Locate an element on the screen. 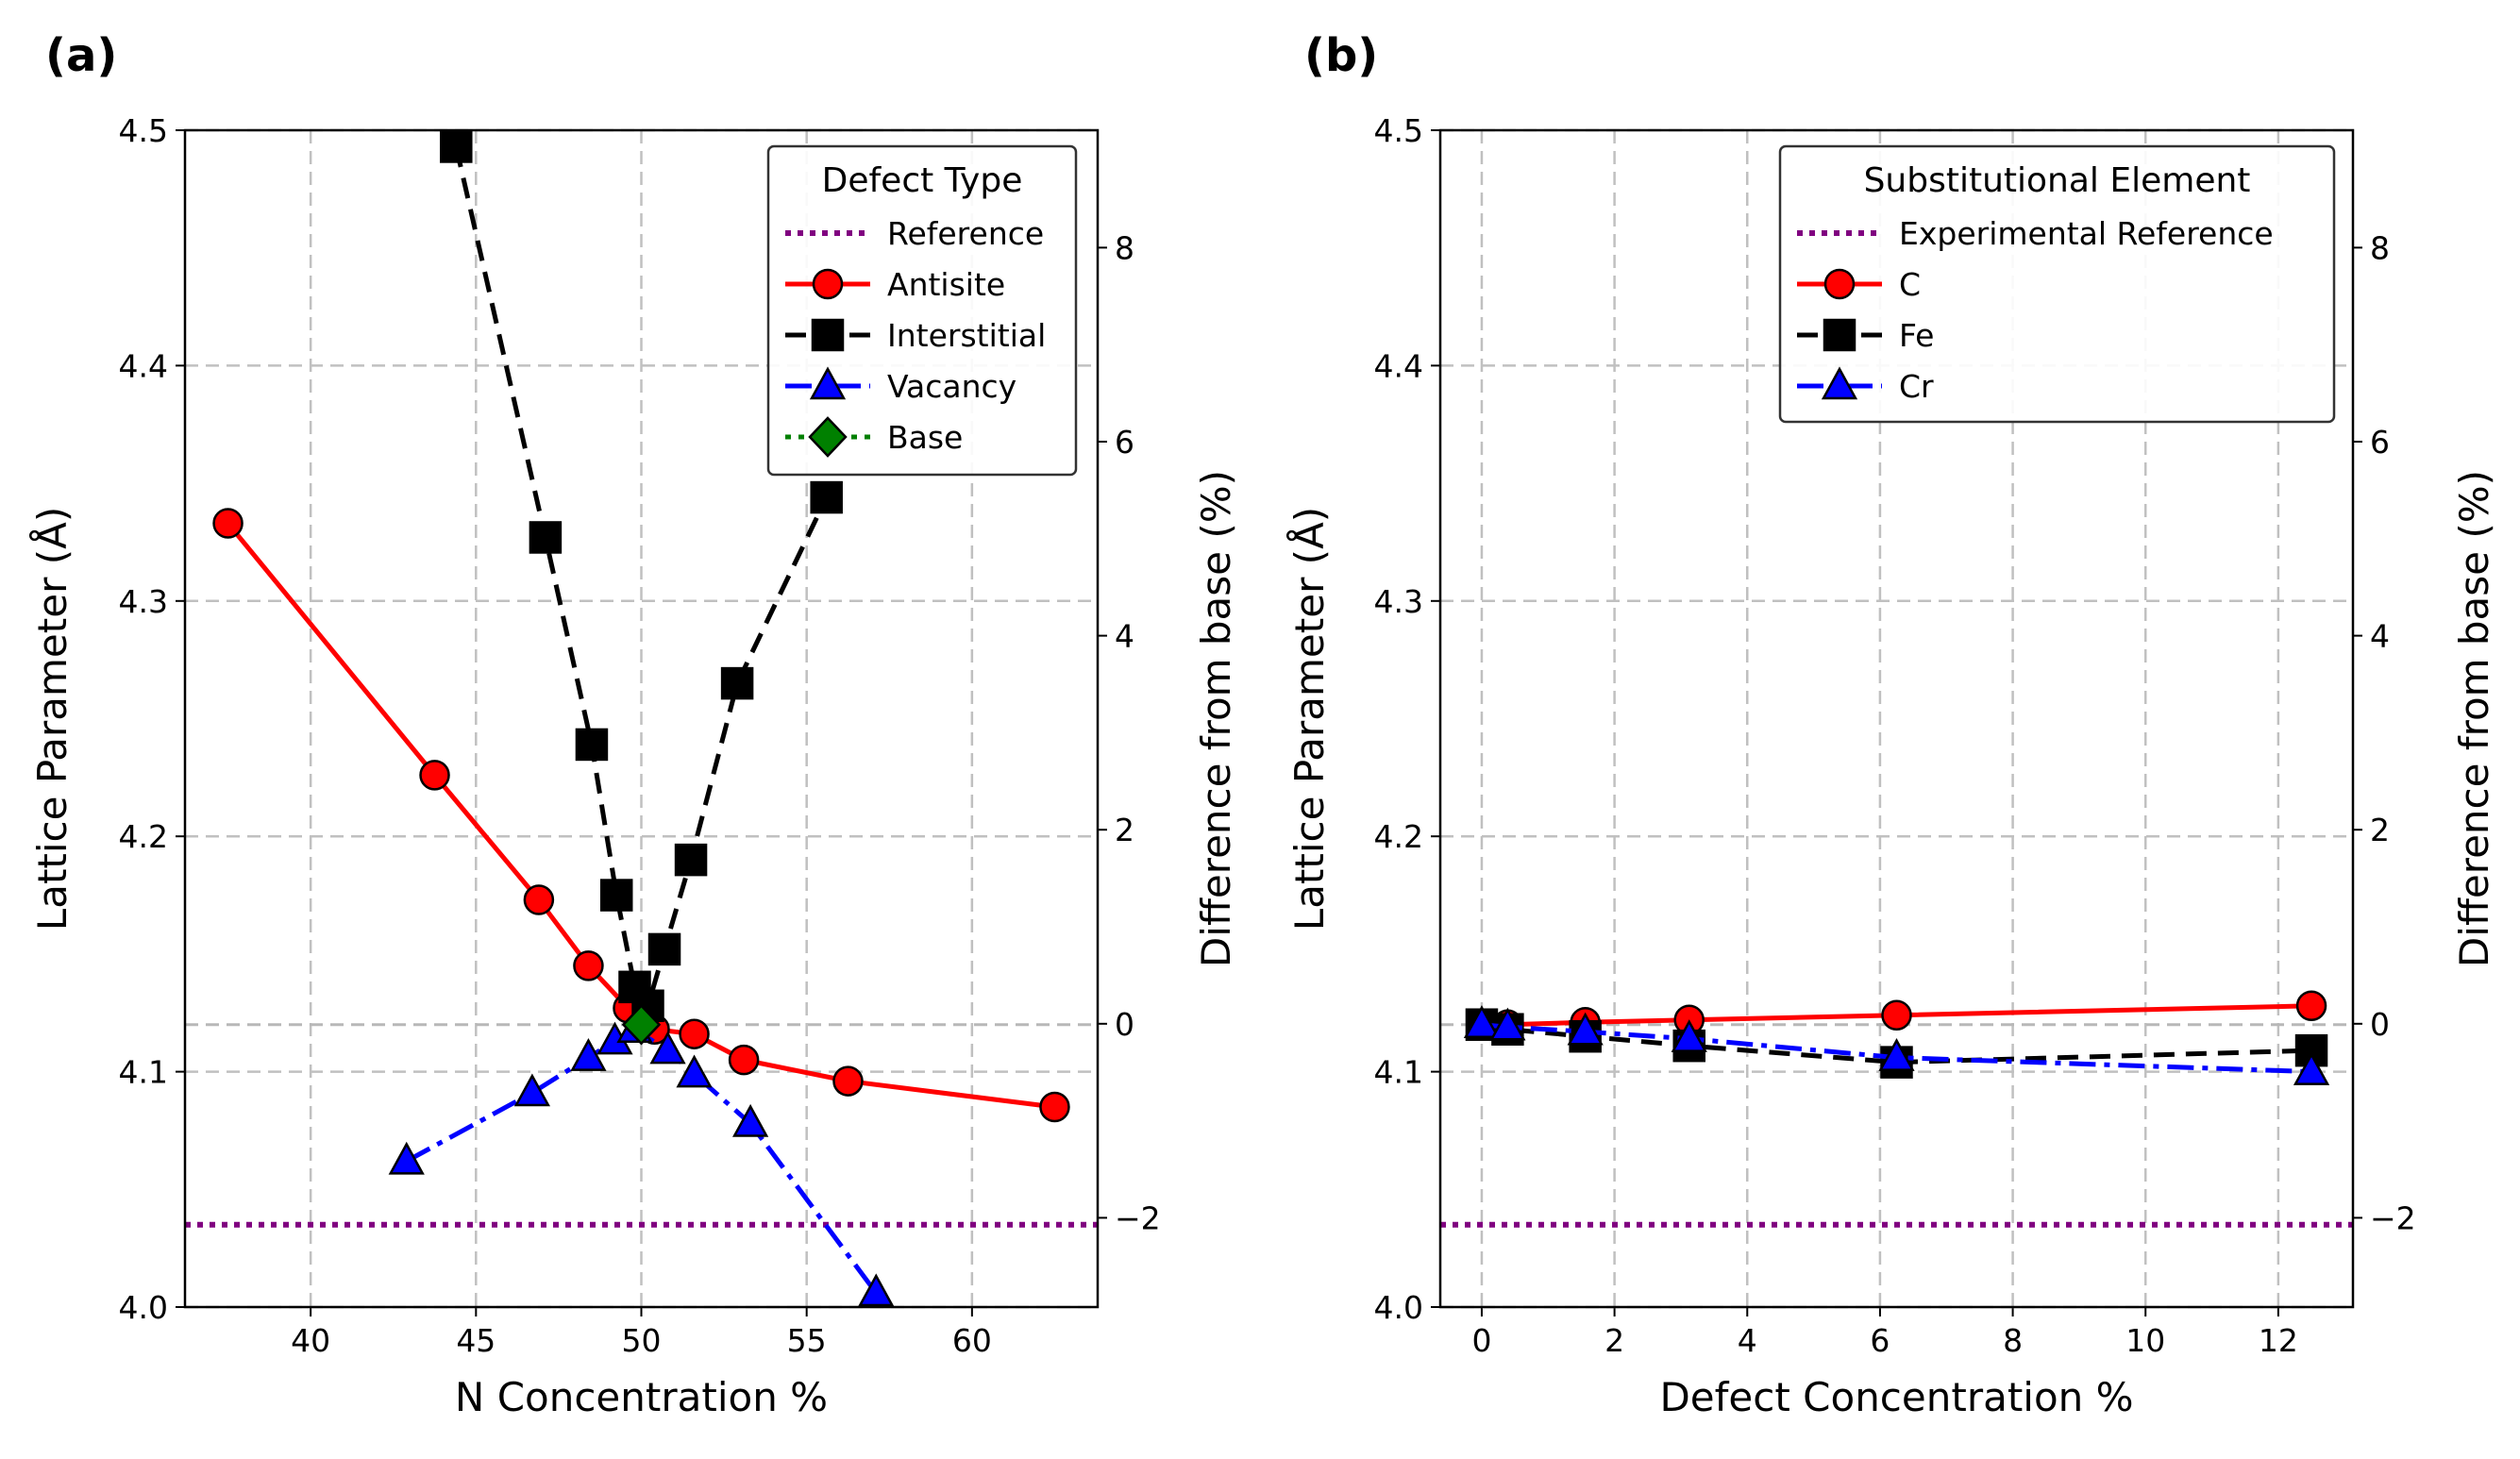  x-axis-label: N Concentration % is located at coordinates (641, 1397).